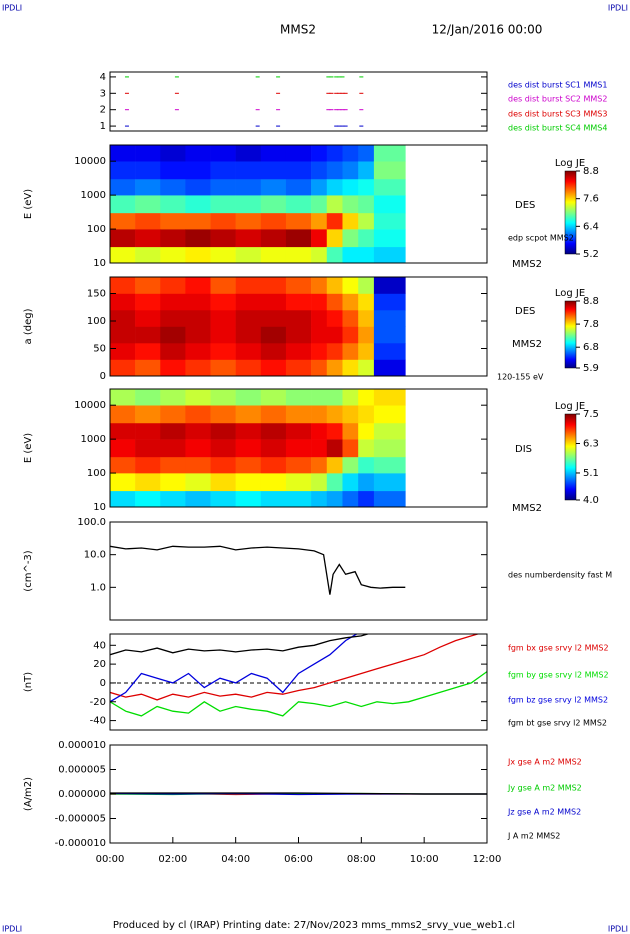 Image resolution: width=630 pixels, height=934 pixels. I want to click on colorbar-tick-label: 7.8, so click(591, 324).